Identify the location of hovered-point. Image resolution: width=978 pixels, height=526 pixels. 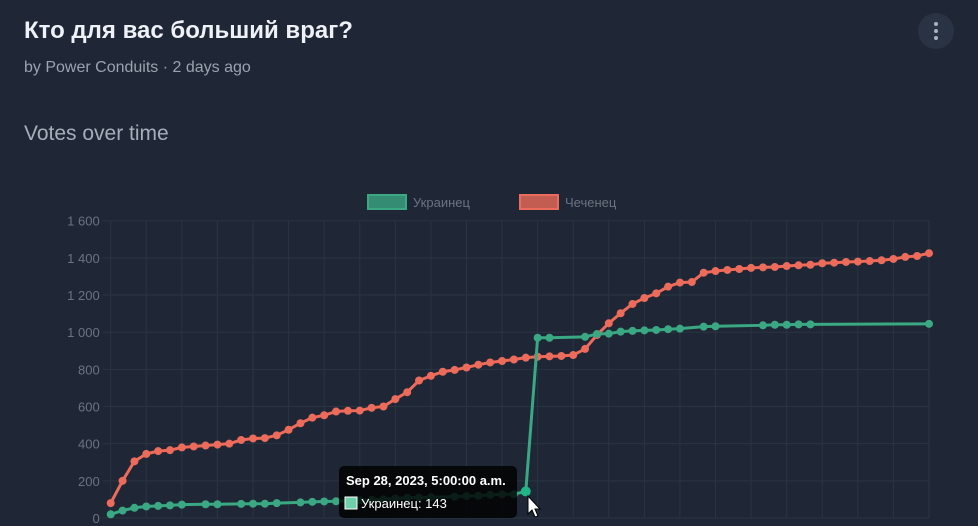
(525, 491).